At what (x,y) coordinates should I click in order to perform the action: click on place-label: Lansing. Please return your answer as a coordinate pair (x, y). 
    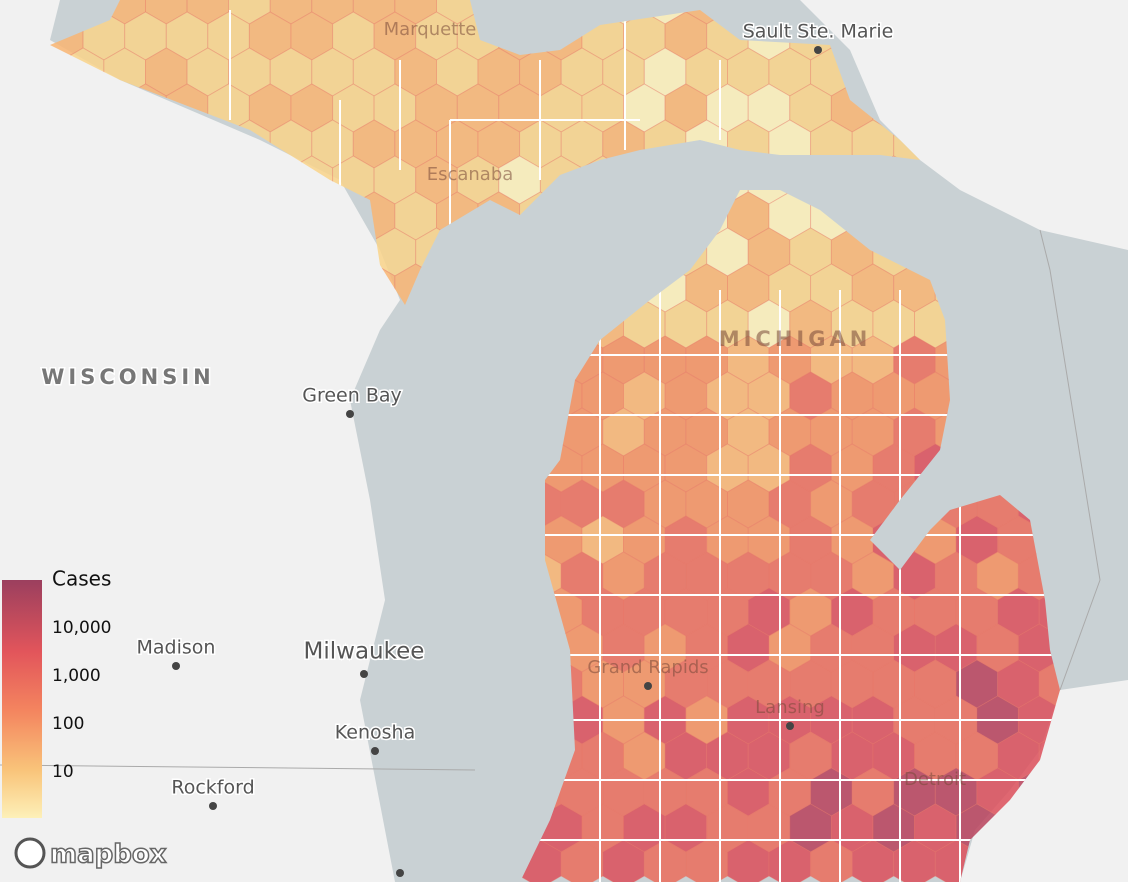
    Looking at the image, I should click on (790, 707).